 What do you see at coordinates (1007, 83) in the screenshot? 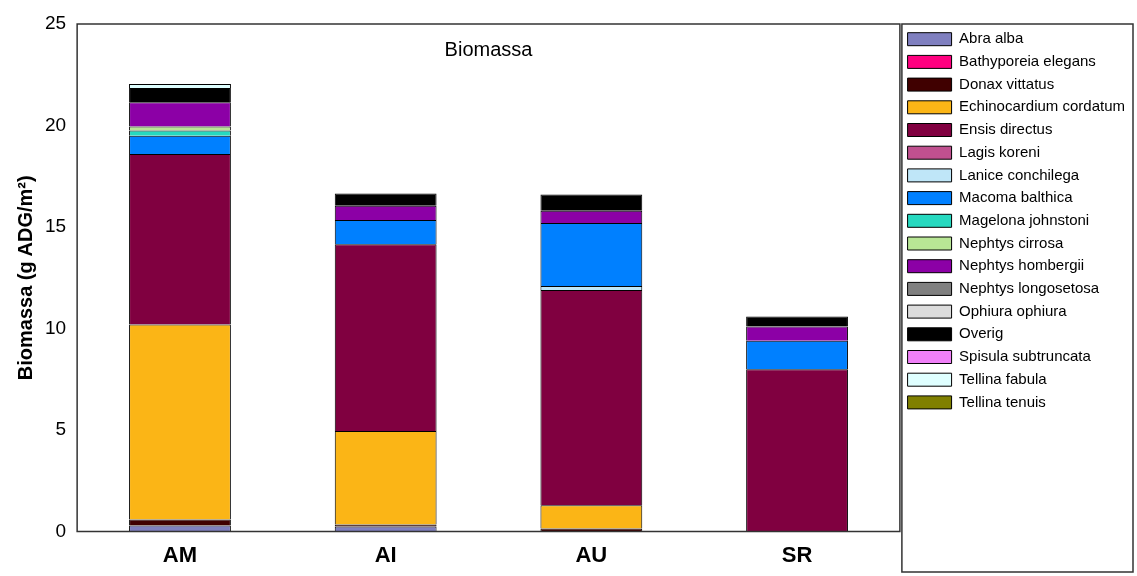
I see `legend-label: Donax vittatus` at bounding box center [1007, 83].